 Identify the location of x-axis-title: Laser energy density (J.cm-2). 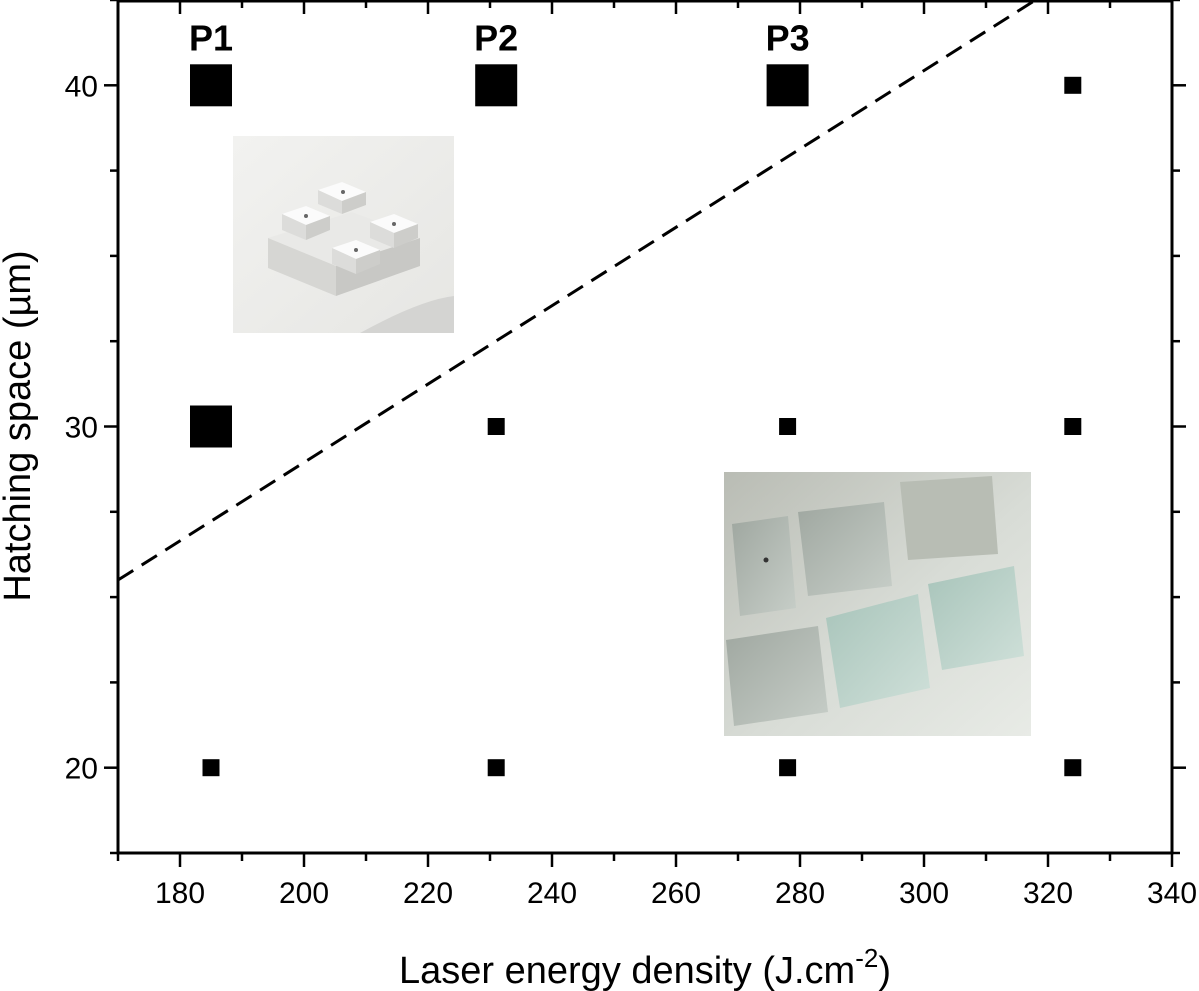
(645, 967).